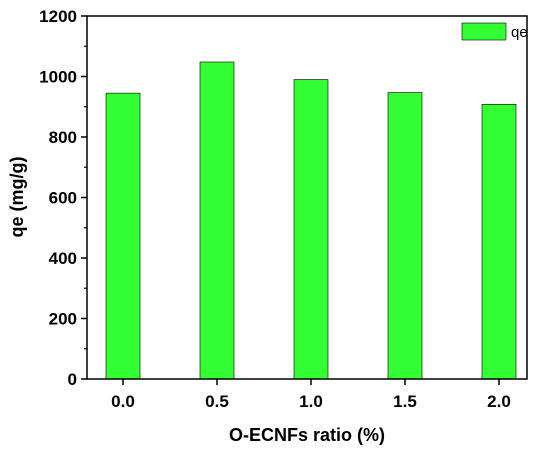  Describe the element at coordinates (63, 319) in the screenshot. I see `y-tick-label: 200` at that location.